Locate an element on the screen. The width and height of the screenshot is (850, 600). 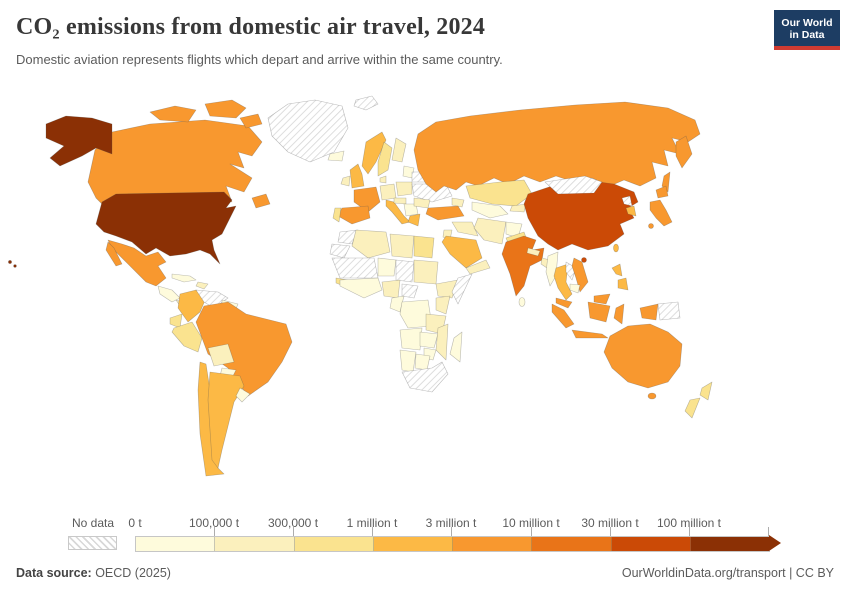
country-greenland is located at coordinates (308, 131).